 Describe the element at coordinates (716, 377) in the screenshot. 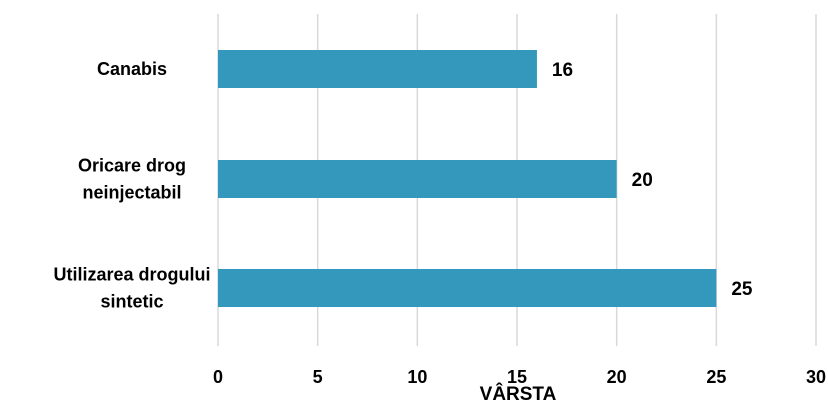

I see `x-tick-label: 25` at that location.